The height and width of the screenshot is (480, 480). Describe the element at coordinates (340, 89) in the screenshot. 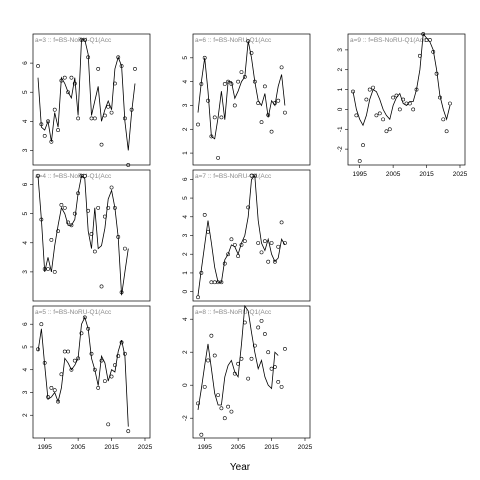

I see `y-tick-label: 1` at that location.